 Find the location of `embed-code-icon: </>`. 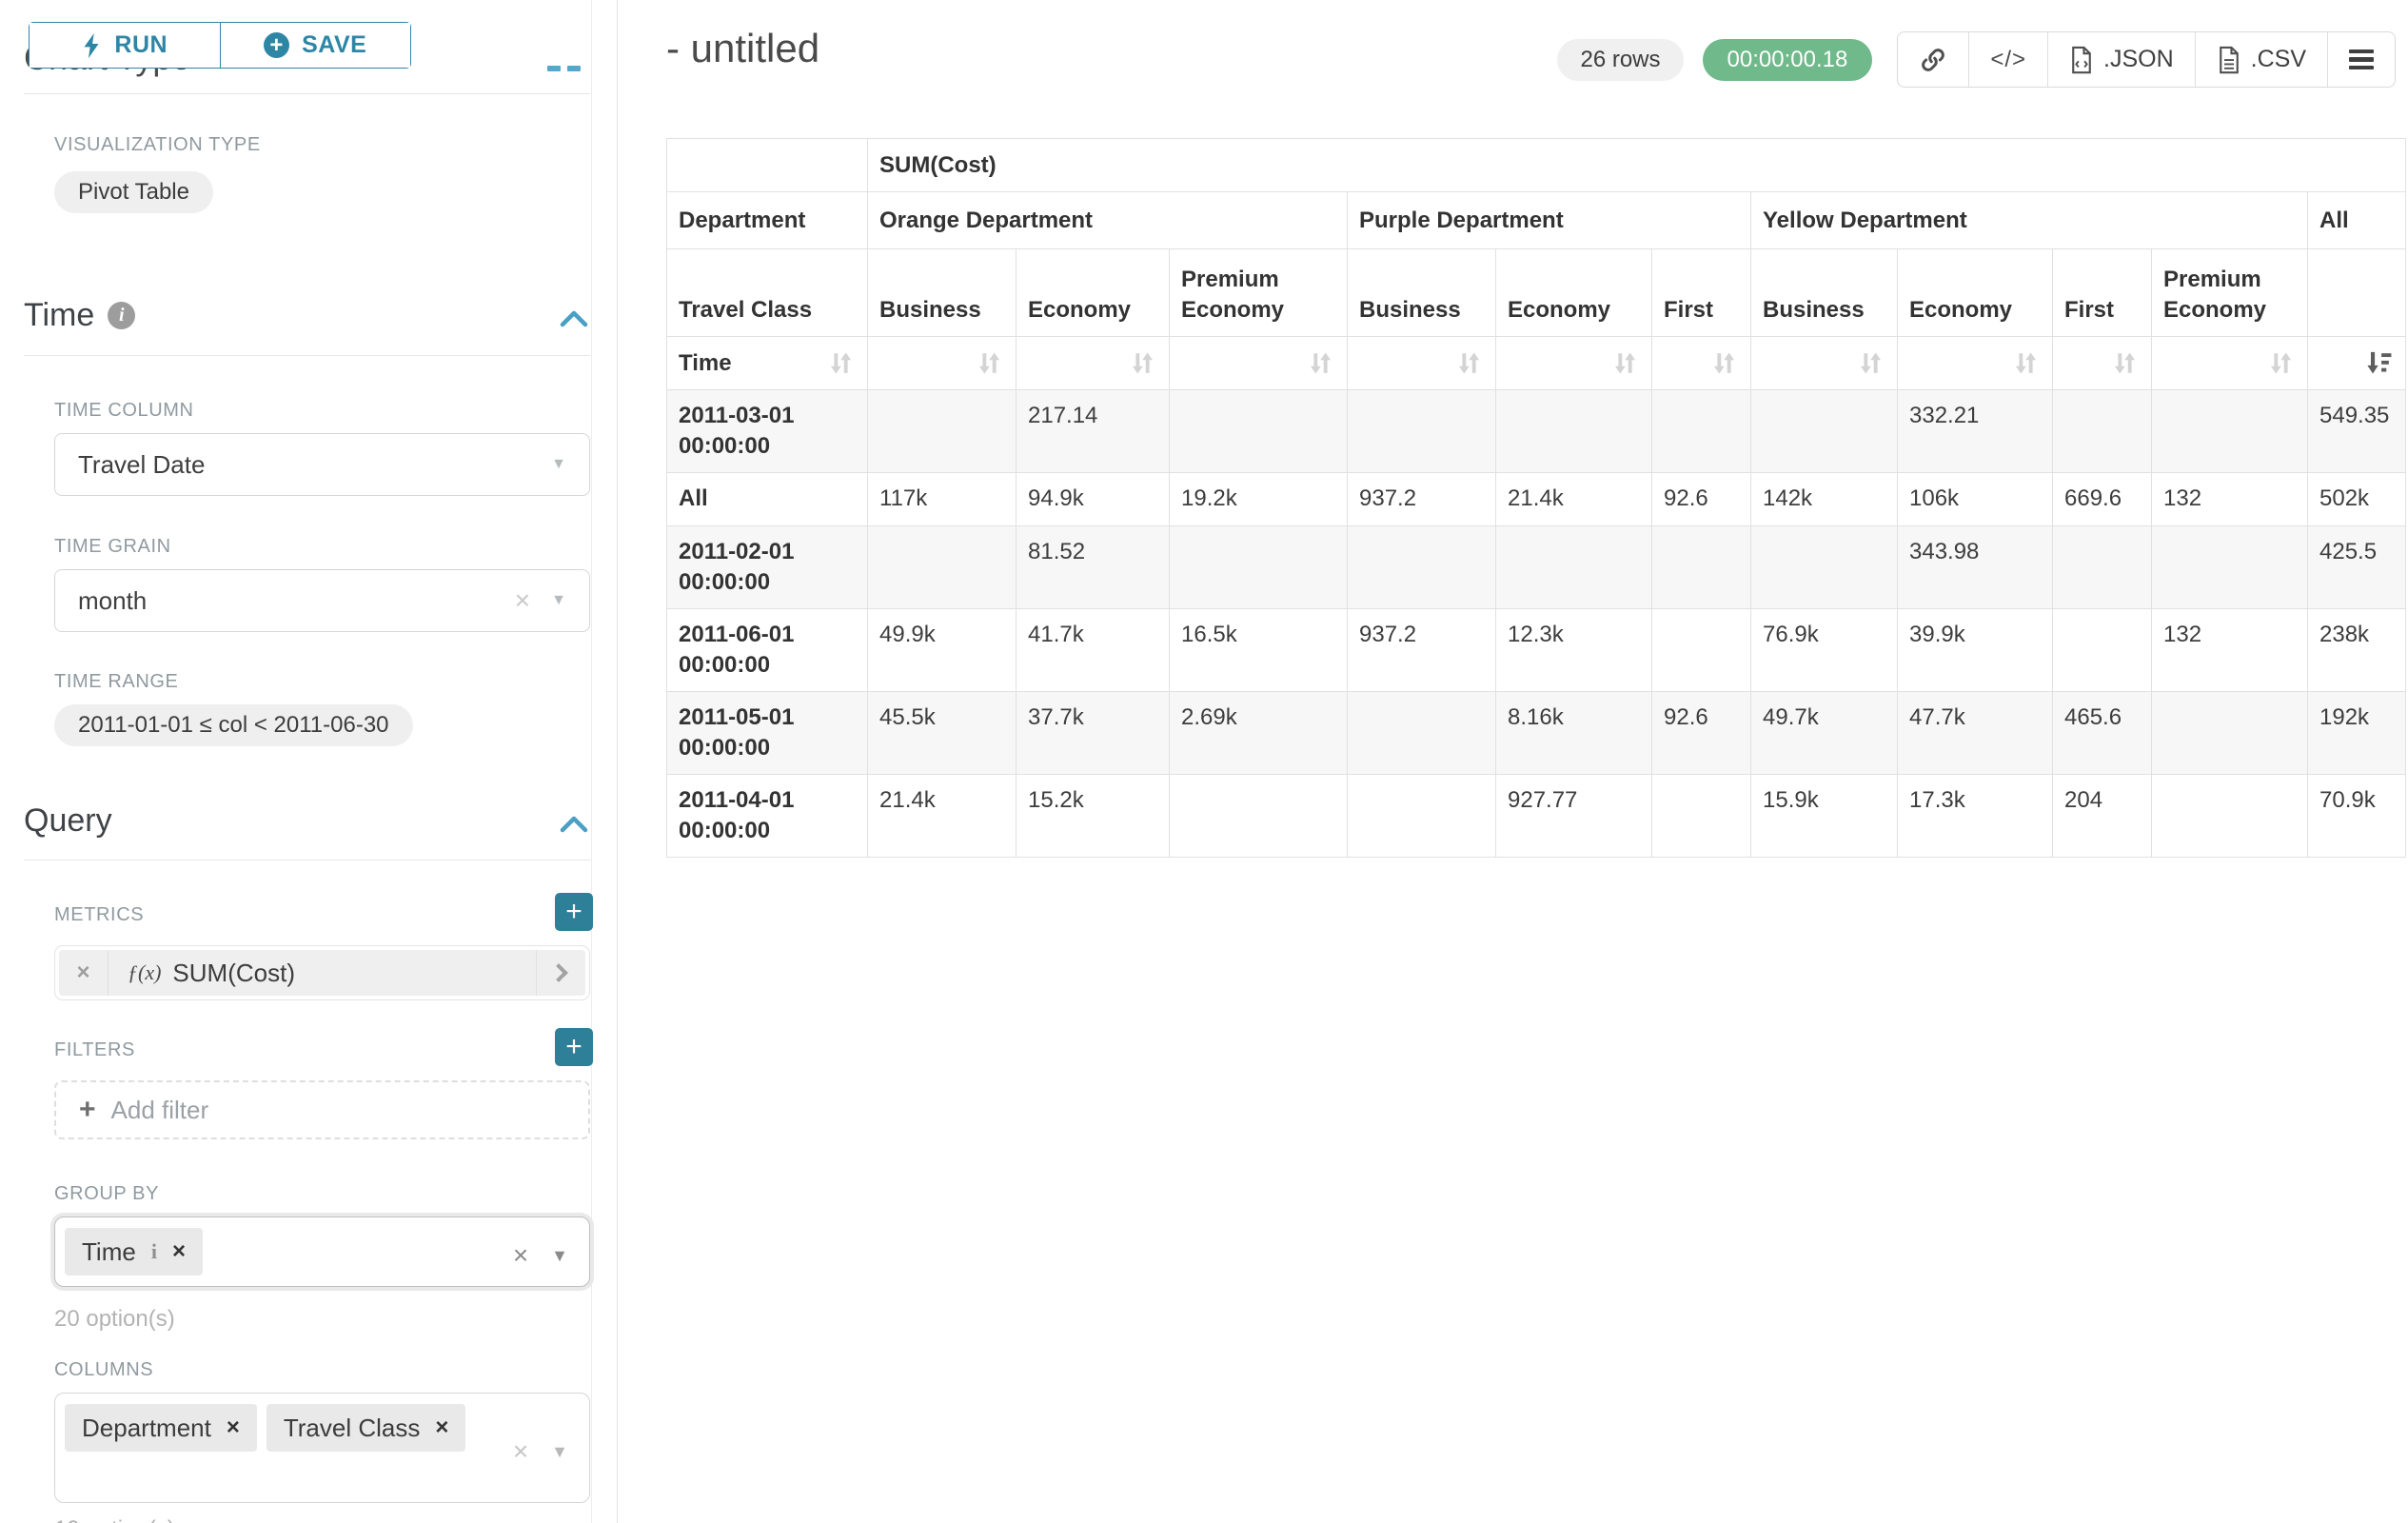

embed-code-icon: </> is located at coordinates (2008, 59).